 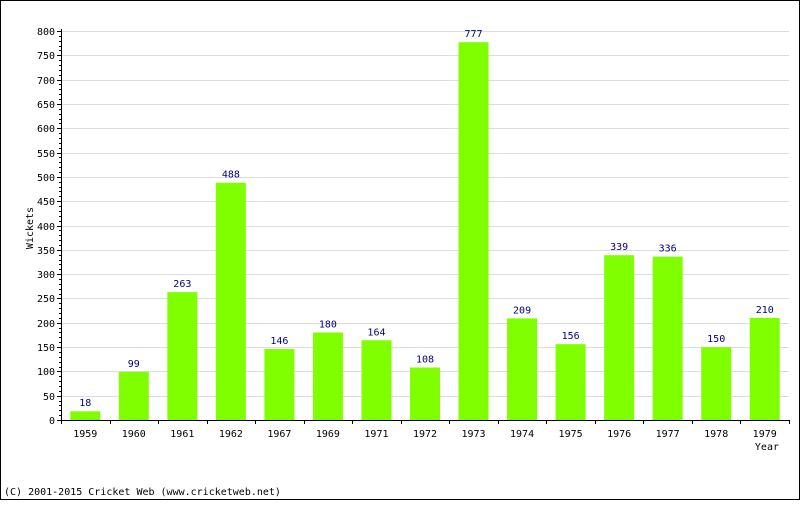 What do you see at coordinates (134, 434) in the screenshot?
I see `x-tick-label: 1960` at bounding box center [134, 434].